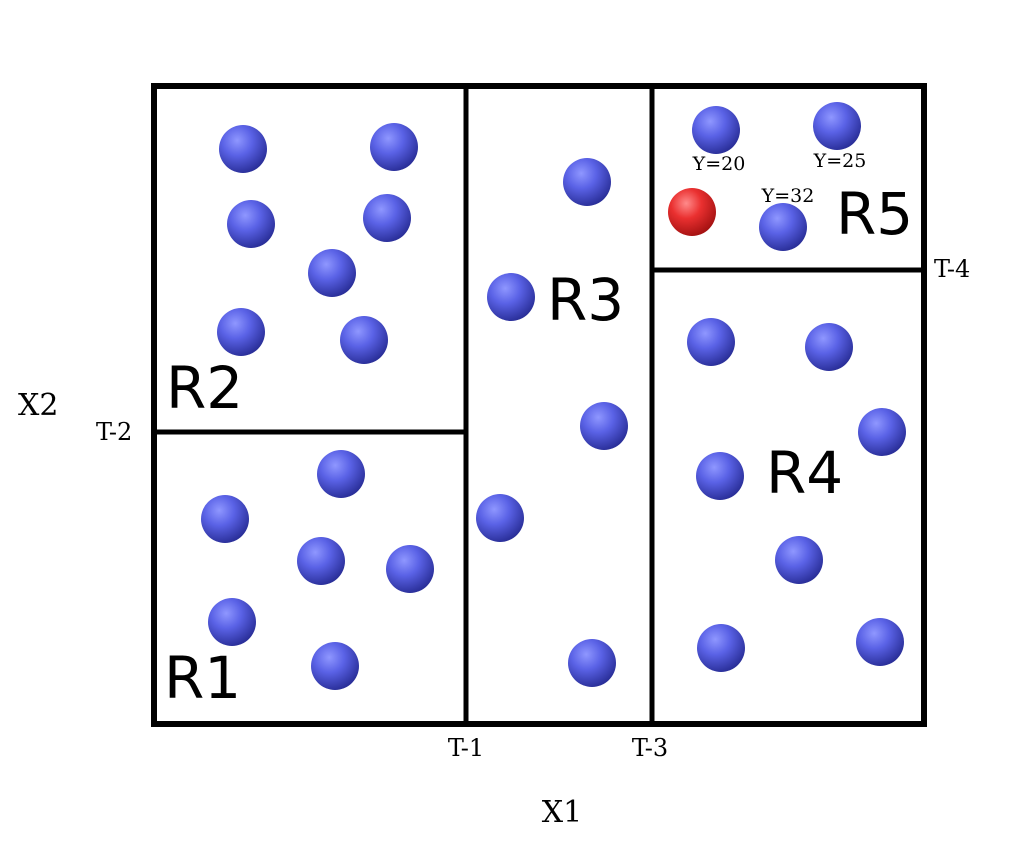 The image size is (1022, 853). Describe the element at coordinates (562, 812) in the screenshot. I see `x-axis-label: X1` at that location.